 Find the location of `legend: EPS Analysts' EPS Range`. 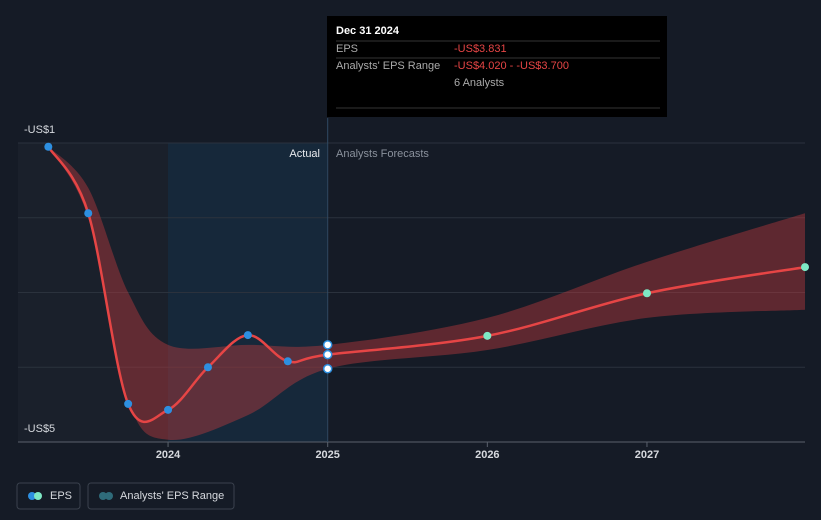

legend: EPS Analysts' EPS Range is located at coordinates (125, 496).